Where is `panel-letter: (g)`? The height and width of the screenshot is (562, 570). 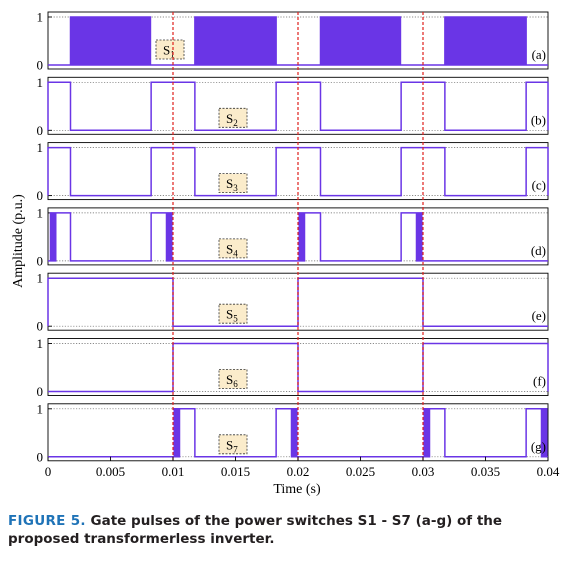
panel-letter: (g) is located at coordinates (538, 446).